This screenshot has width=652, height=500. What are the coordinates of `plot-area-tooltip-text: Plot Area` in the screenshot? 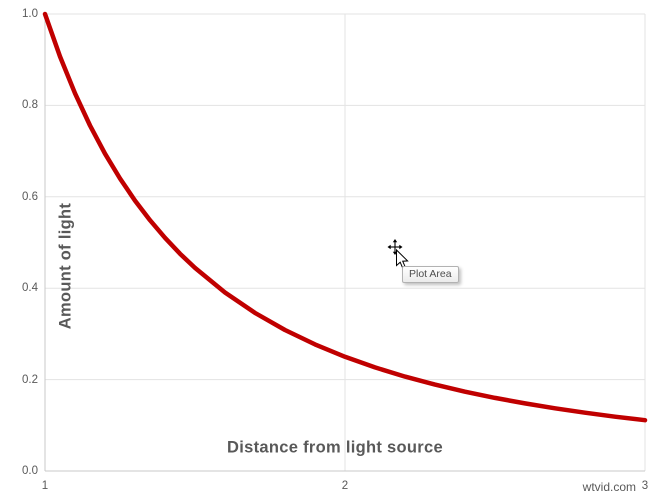 It's located at (430, 274).